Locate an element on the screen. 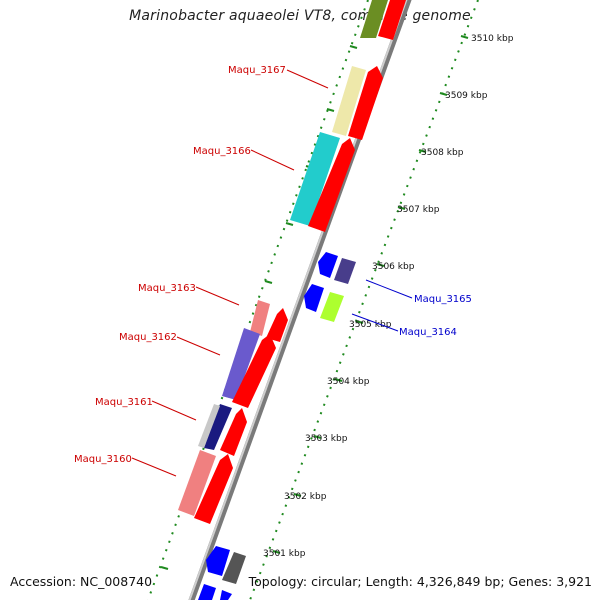 The width and height of the screenshot is (600, 600). scale-label-3507: 3507 kbp is located at coordinates (418, 210).